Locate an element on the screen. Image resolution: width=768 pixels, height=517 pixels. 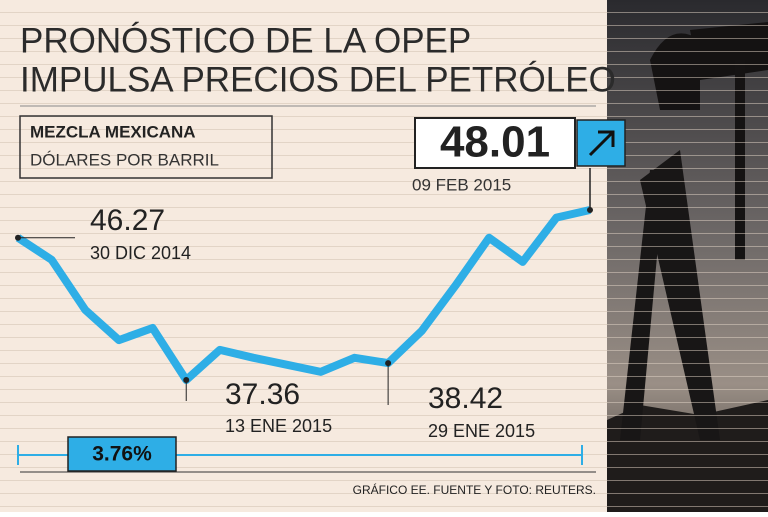
annotation-date: 09 FEB 2015 is located at coordinates (461, 184).